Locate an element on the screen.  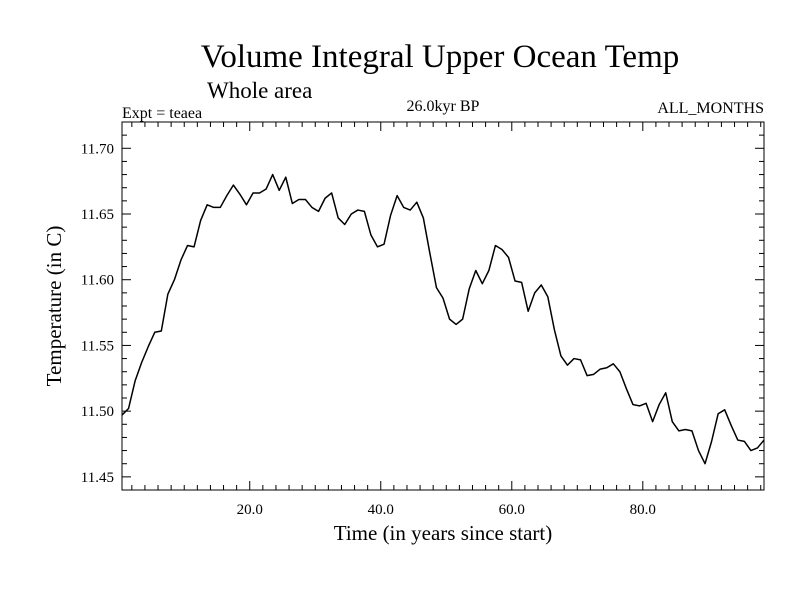
y-tick-labels: 11.45 11.50 11.55 11.60 11.65 11.70 is located at coordinates (97, 313).